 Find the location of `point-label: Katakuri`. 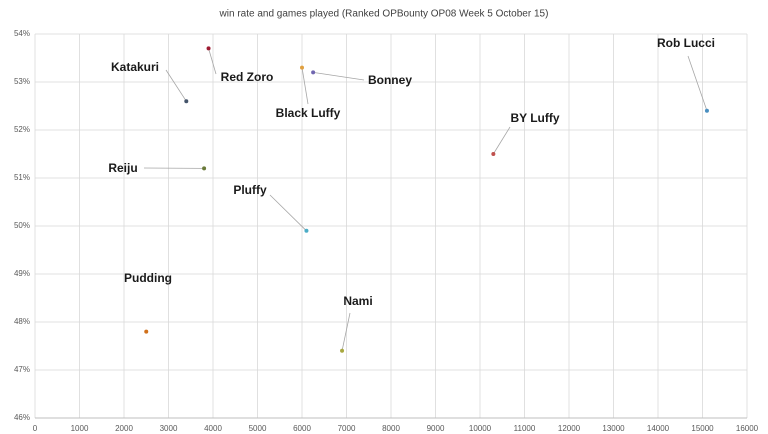

point-label: Katakuri is located at coordinates (135, 67).